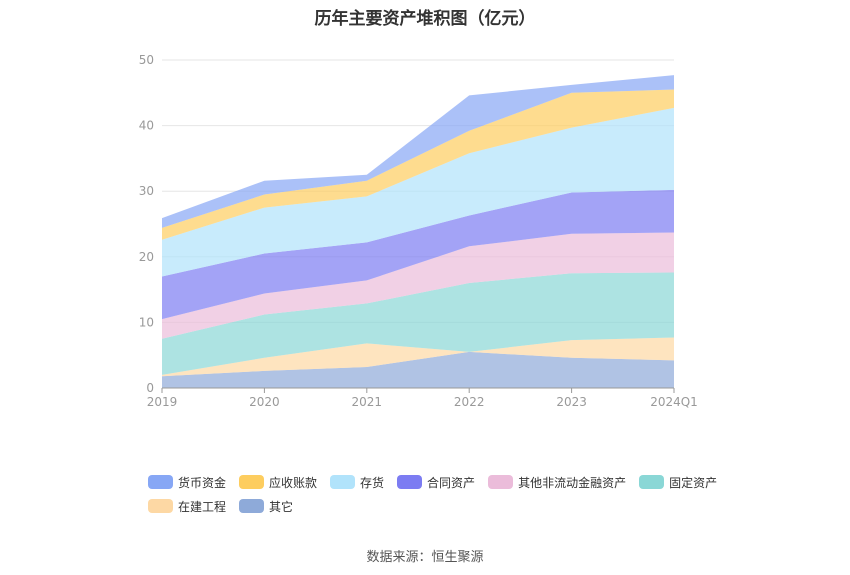 The height and width of the screenshot is (575, 850). What do you see at coordinates (367, 402) in the screenshot?
I see `x-tick-label: 2021` at bounding box center [367, 402].